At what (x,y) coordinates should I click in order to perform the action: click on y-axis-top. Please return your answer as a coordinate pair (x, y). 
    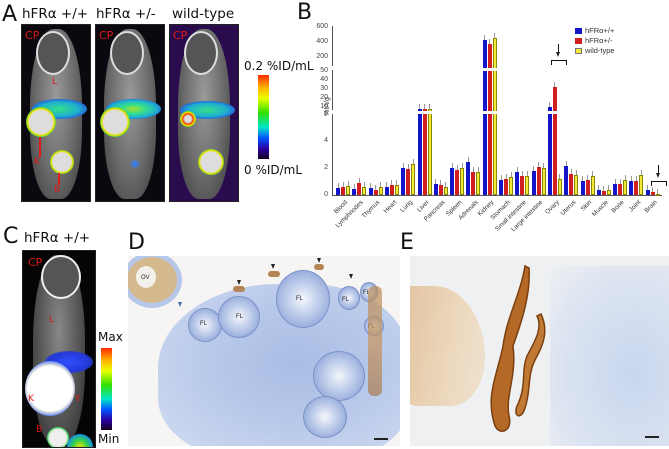
    Looking at the image, I should click on (332, 46).